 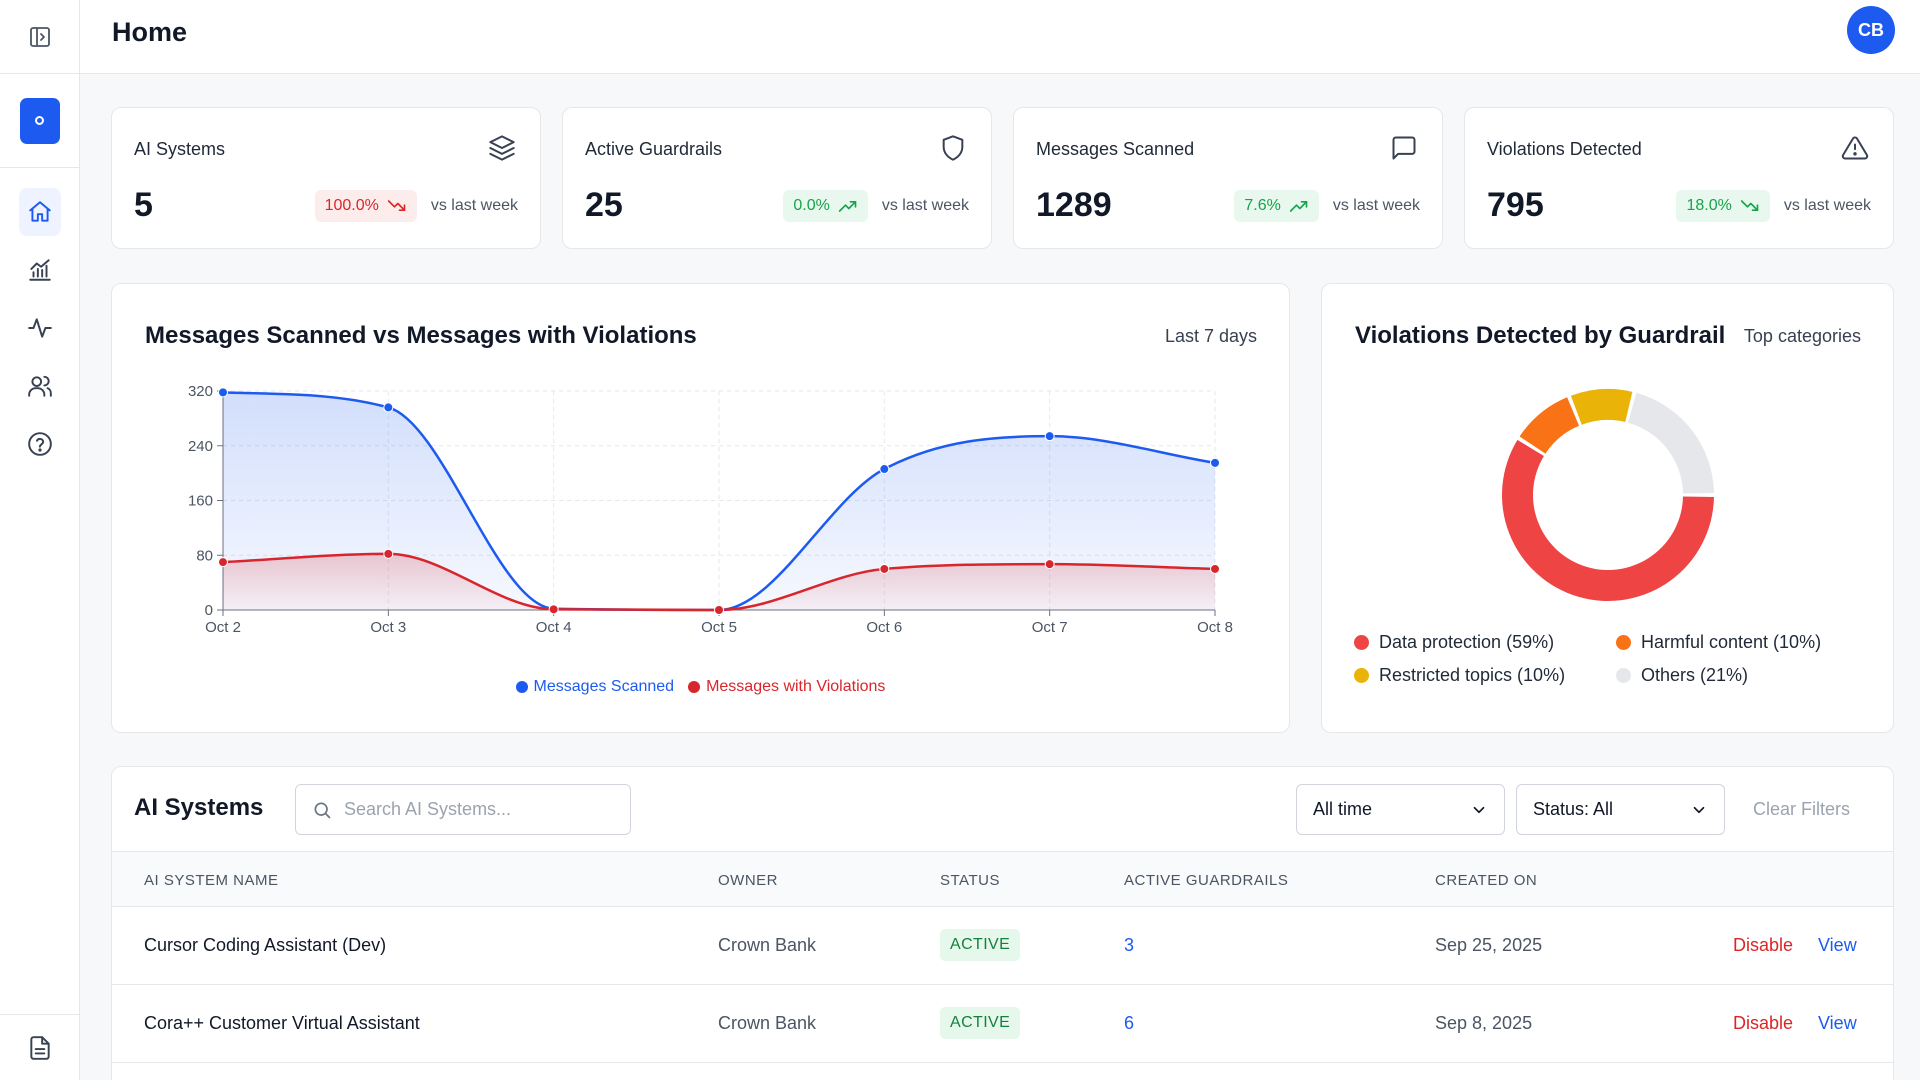 What do you see at coordinates (322, 810) in the screenshot?
I see `search-icon` at bounding box center [322, 810].